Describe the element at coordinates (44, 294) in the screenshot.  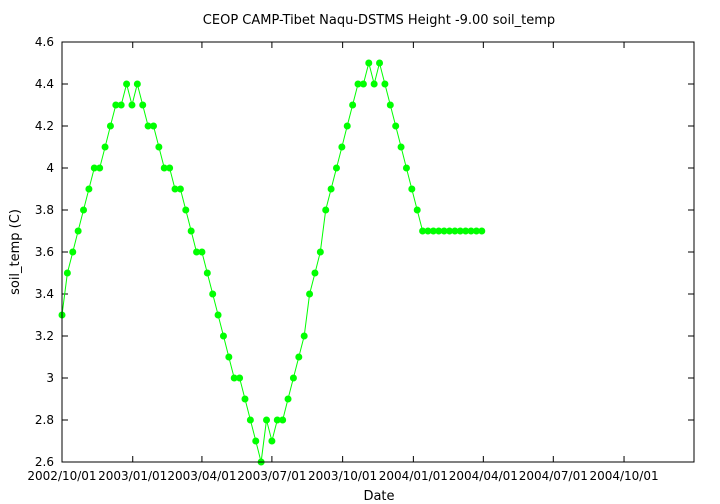
I see `y-tick-label: 3.4` at that location.